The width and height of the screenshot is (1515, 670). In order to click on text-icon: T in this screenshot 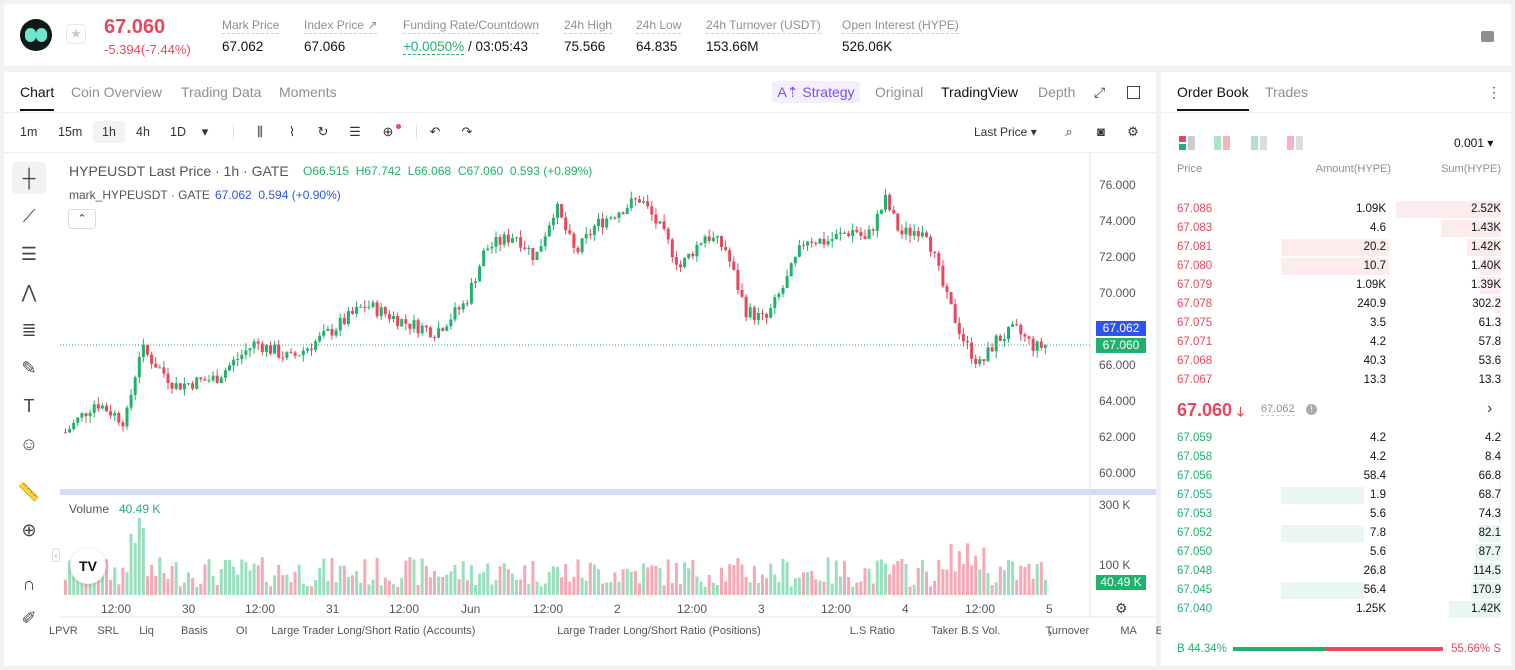, I will do `click(29, 406)`.